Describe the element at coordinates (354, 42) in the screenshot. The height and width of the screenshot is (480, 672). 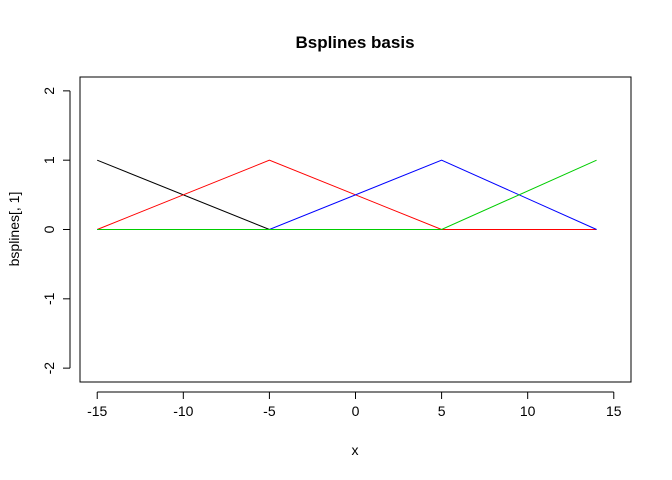
I see `chart-title: Bsplines basis` at that location.